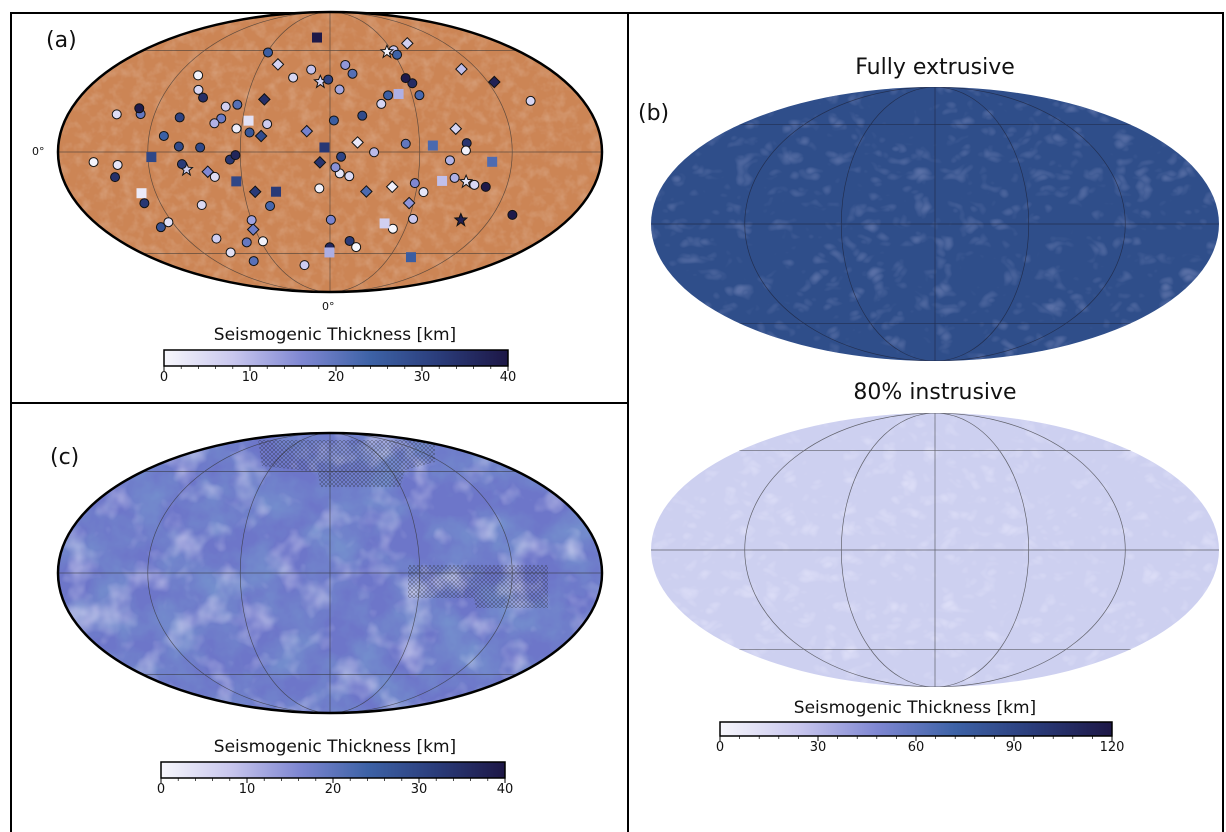  I want to click on panel-b-map2-title: 80% instrusive, so click(935, 392).